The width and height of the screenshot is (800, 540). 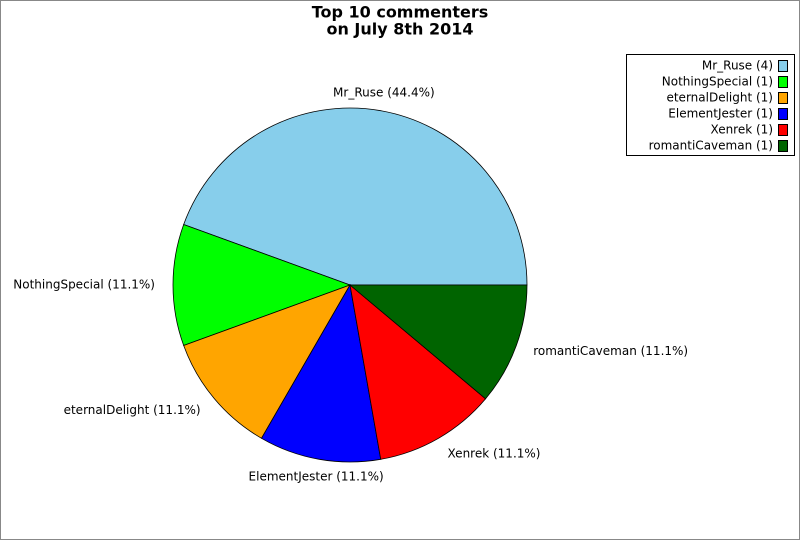 What do you see at coordinates (719, 98) in the screenshot?
I see `legend-label: eternalDelight (1)` at bounding box center [719, 98].